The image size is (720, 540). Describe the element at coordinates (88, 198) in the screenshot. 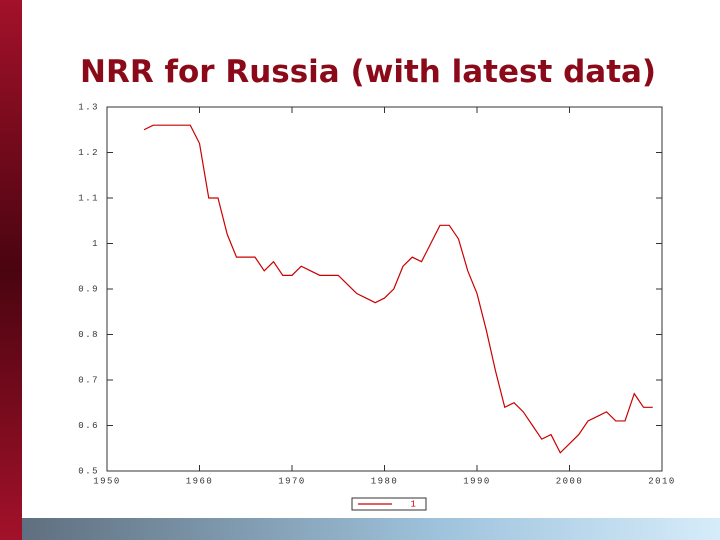

I see `y-tick-label: 1.1` at that location.